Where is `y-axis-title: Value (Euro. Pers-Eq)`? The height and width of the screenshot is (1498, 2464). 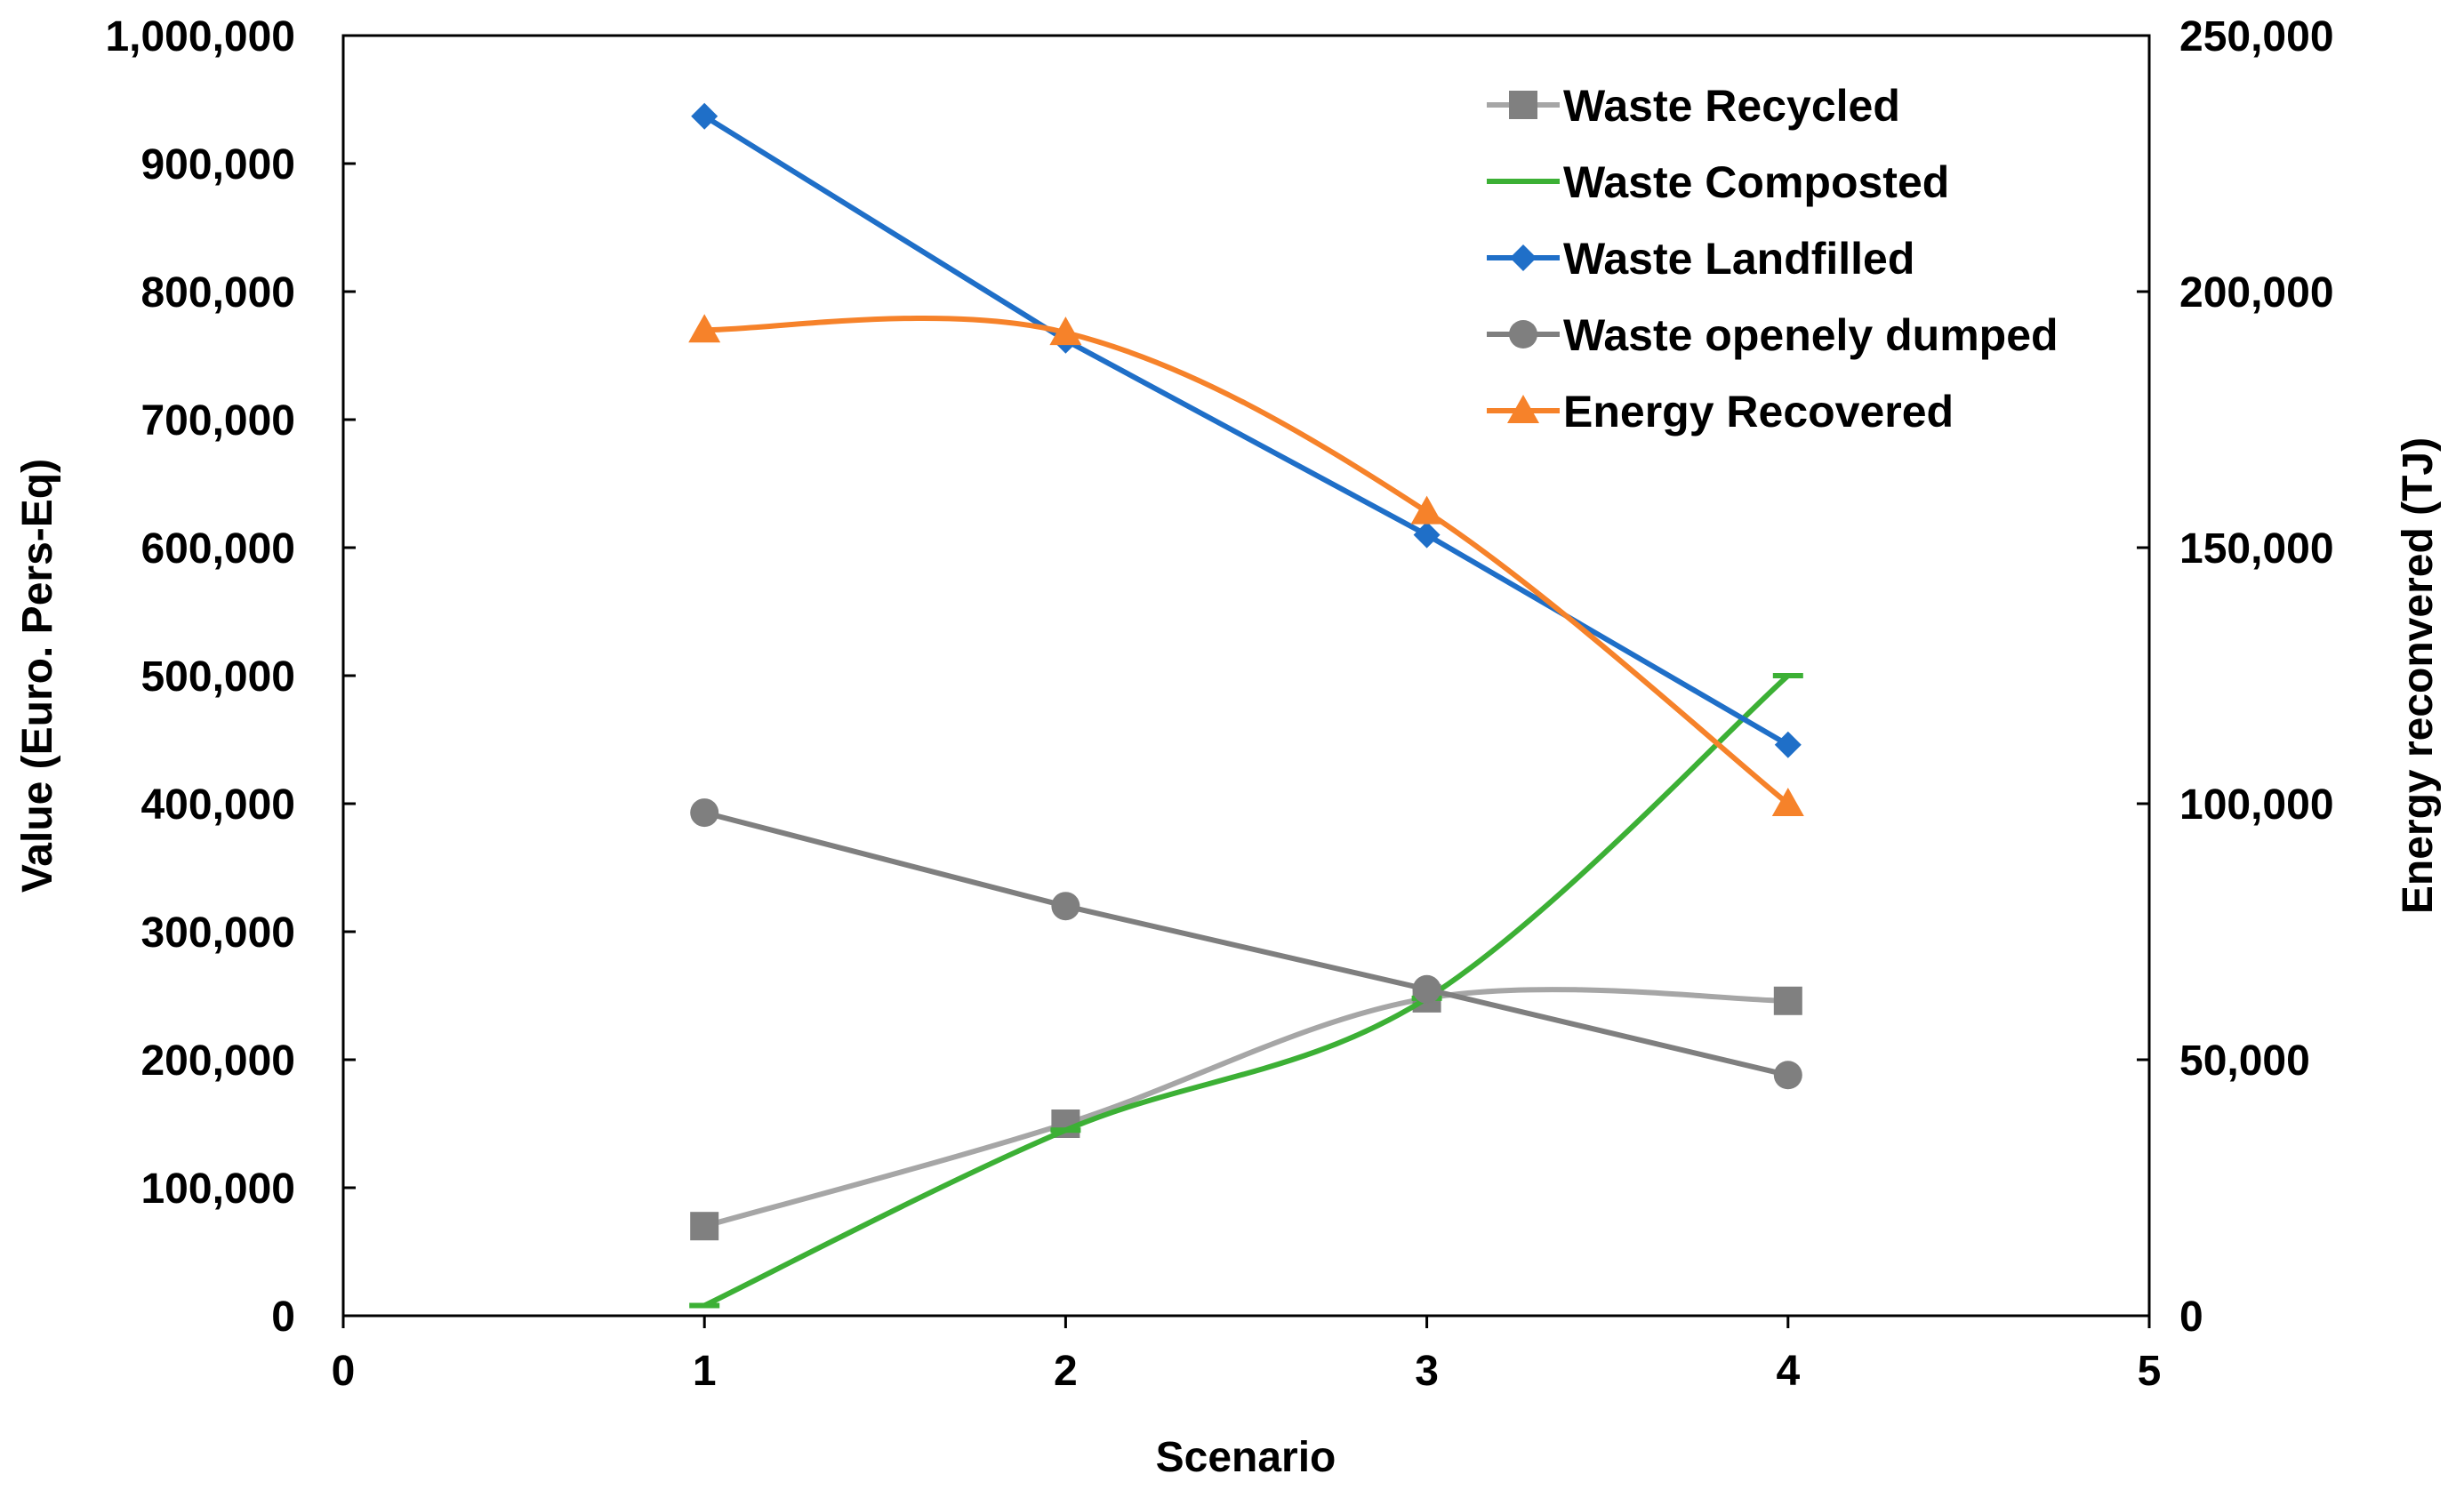 y-axis-title: Value (Euro. Pers-Eq) is located at coordinates (37, 676).